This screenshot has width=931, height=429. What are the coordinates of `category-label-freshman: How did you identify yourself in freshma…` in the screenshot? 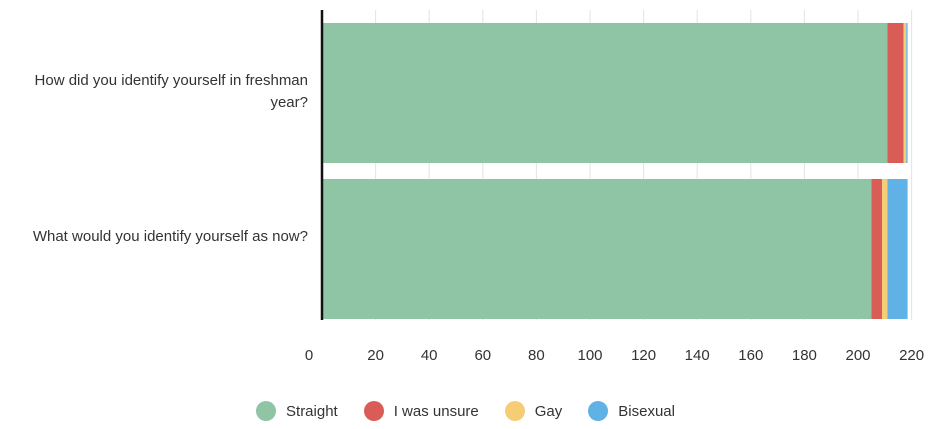 It's located at (171, 91).